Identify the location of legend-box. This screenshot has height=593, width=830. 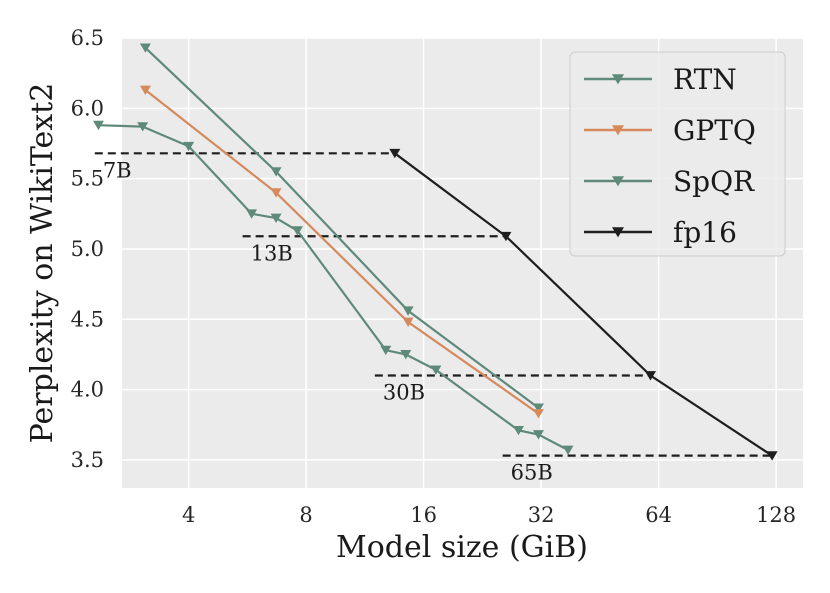
(677, 154).